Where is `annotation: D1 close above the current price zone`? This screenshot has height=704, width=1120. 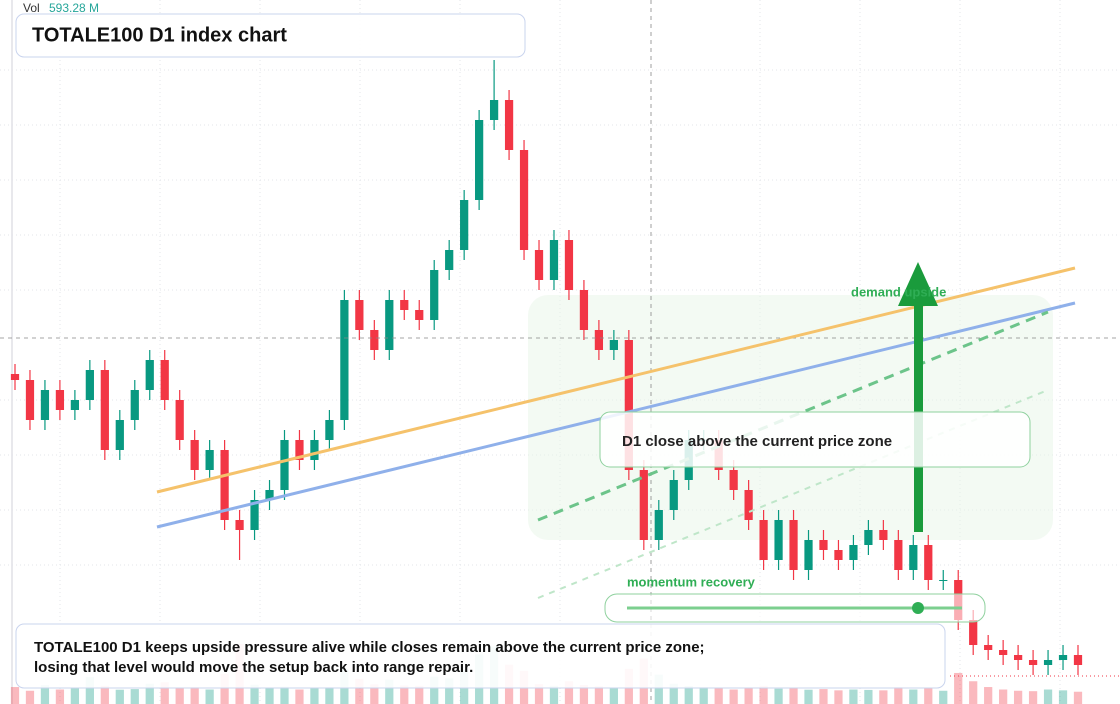
annotation: D1 close above the current price zone is located at coordinates (757, 441).